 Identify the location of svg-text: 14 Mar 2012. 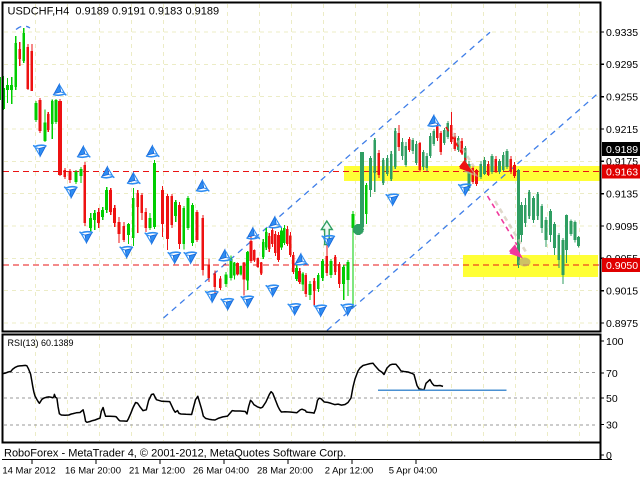
(28, 470).